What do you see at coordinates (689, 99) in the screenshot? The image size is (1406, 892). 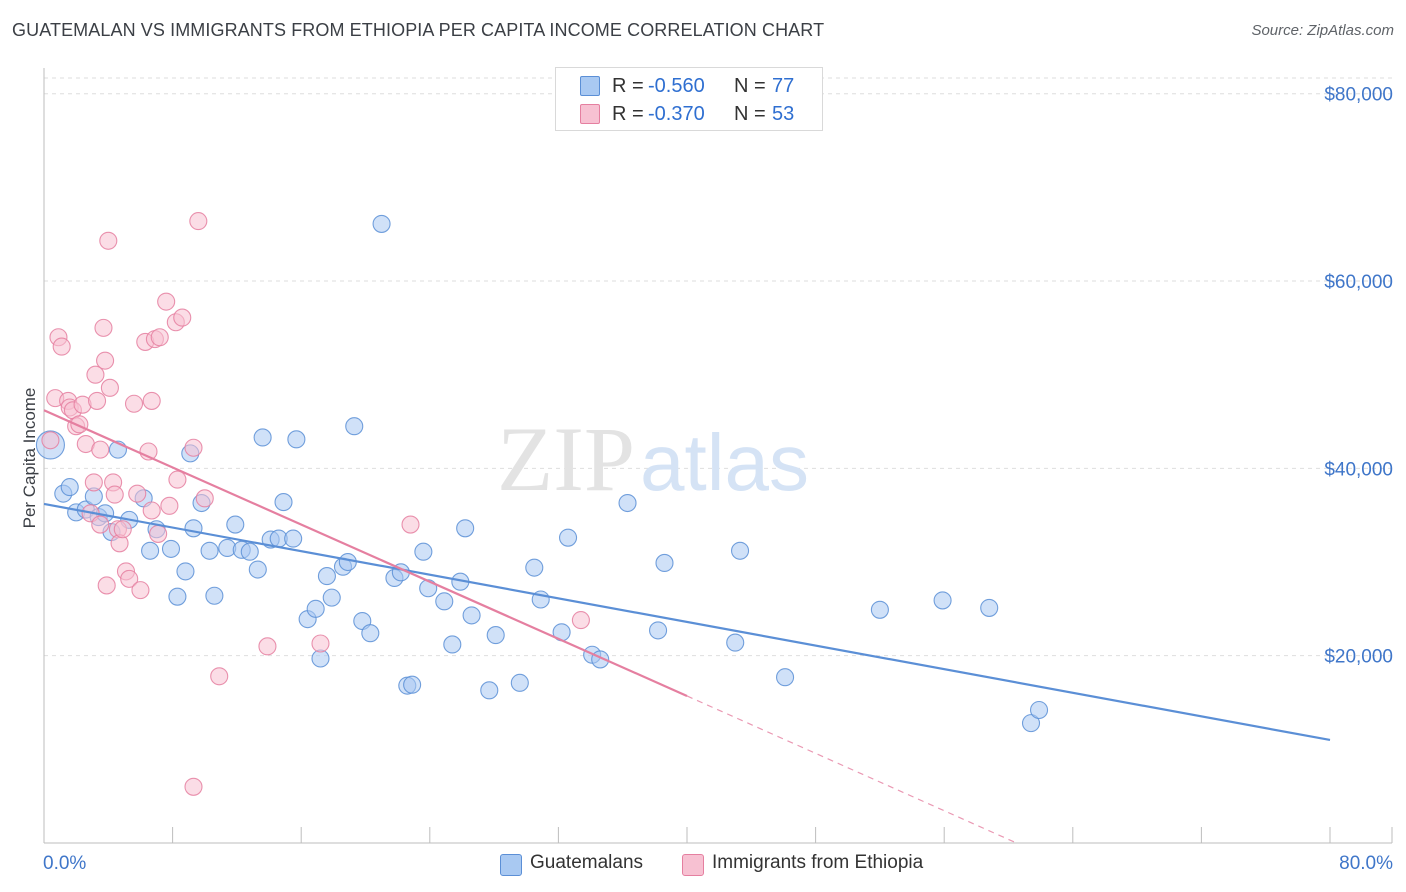 I see `stats-box: R = -0.560 N = 77 R = -0.370 N = 53` at bounding box center [689, 99].